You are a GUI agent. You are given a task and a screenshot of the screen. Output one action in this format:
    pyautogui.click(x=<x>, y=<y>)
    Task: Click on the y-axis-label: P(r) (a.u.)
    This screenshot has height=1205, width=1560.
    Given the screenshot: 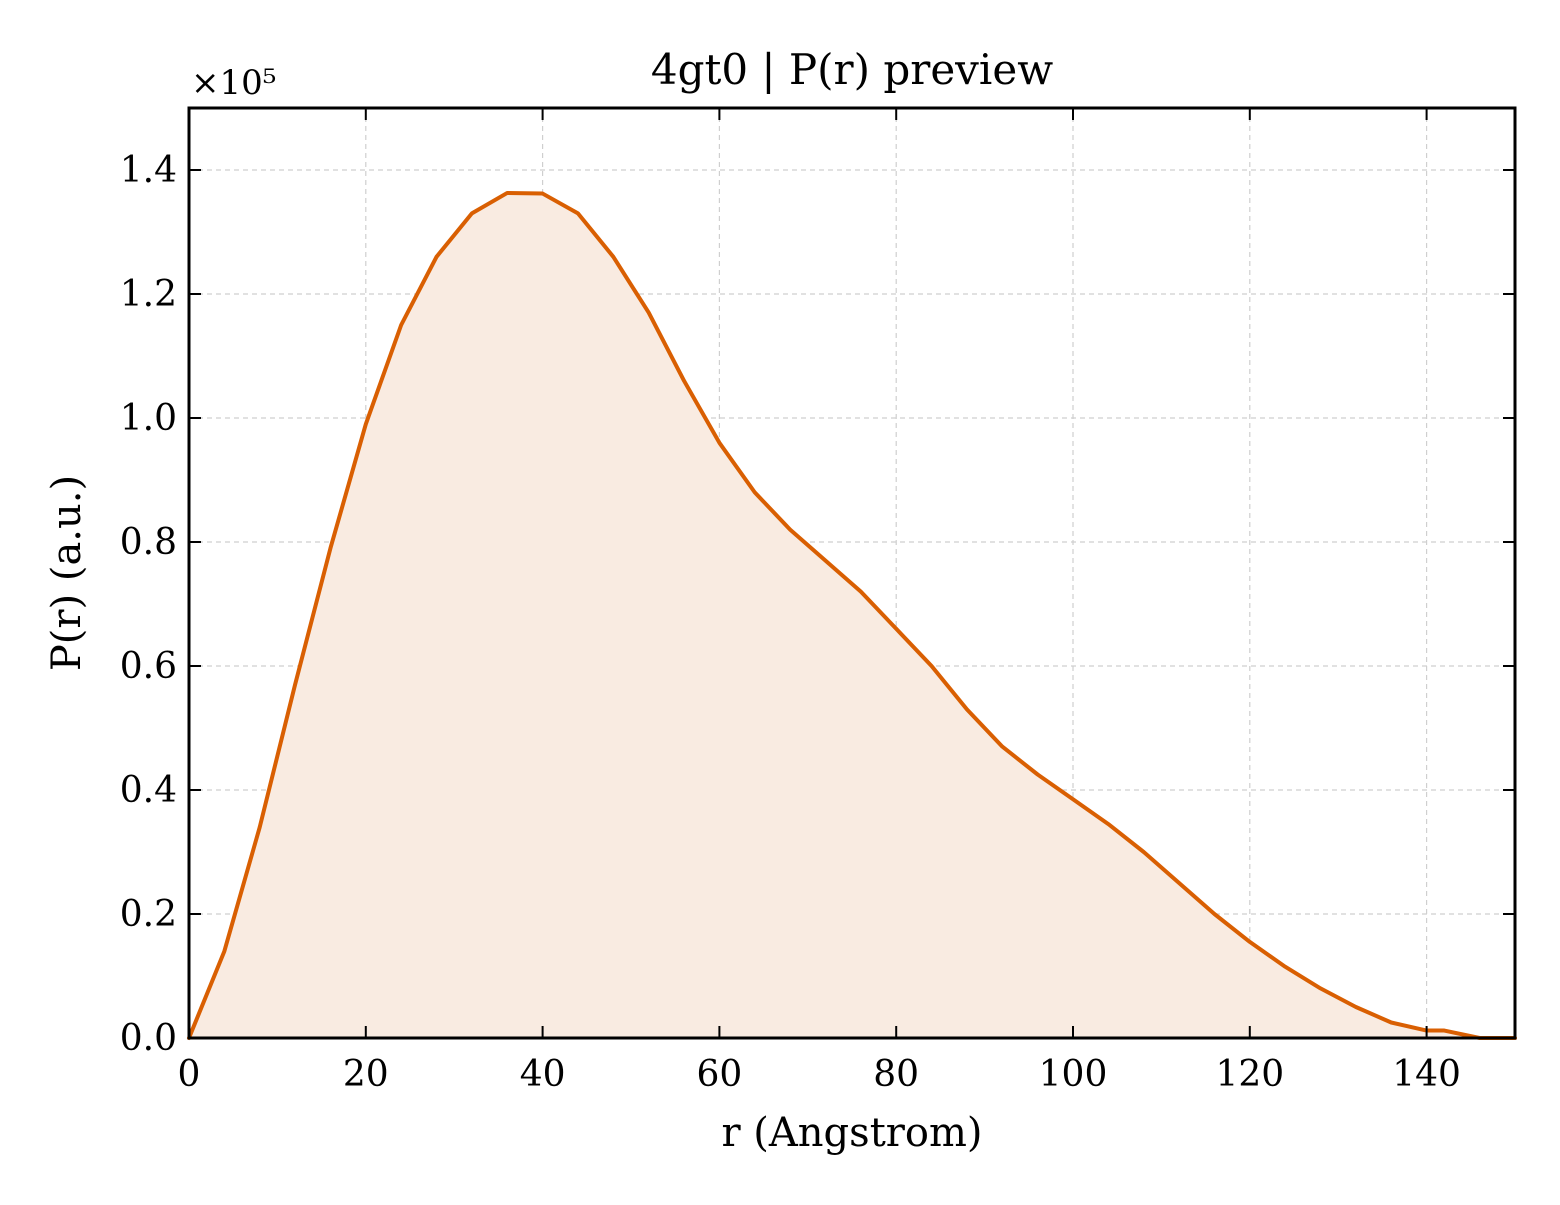 What is the action you would take?
    pyautogui.click(x=67, y=573)
    